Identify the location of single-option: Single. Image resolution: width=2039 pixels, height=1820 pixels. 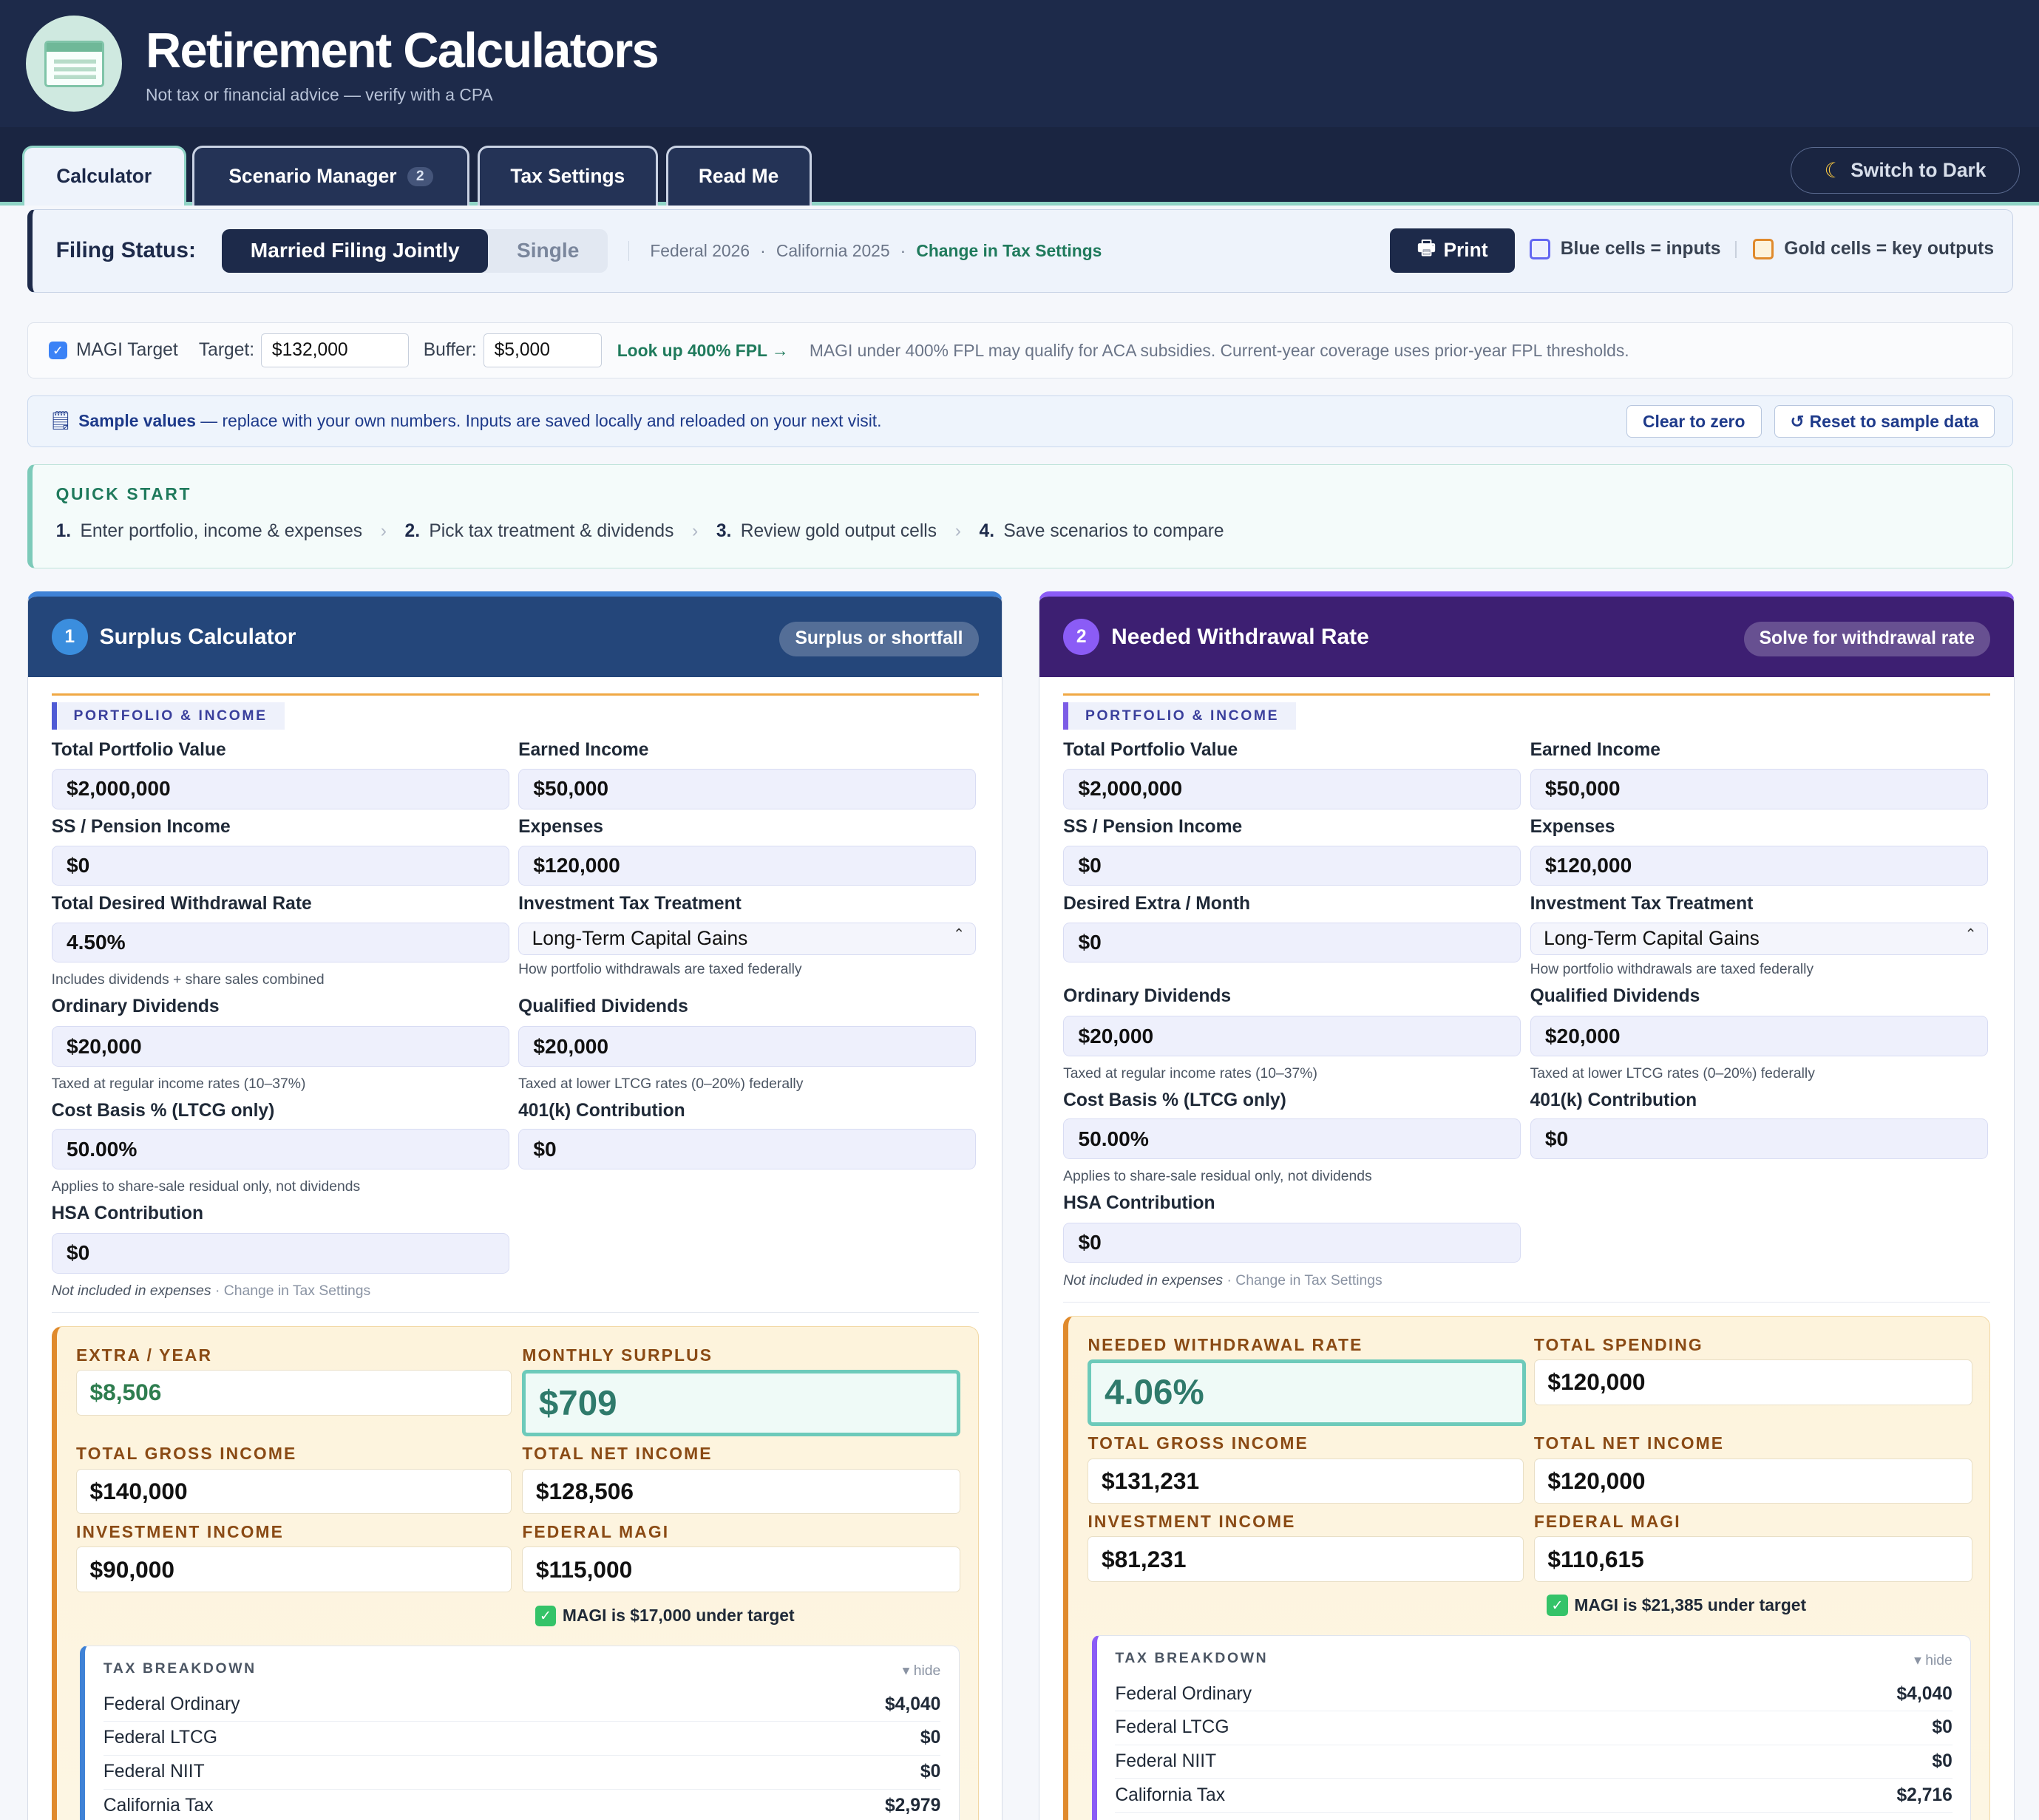
(548, 250).